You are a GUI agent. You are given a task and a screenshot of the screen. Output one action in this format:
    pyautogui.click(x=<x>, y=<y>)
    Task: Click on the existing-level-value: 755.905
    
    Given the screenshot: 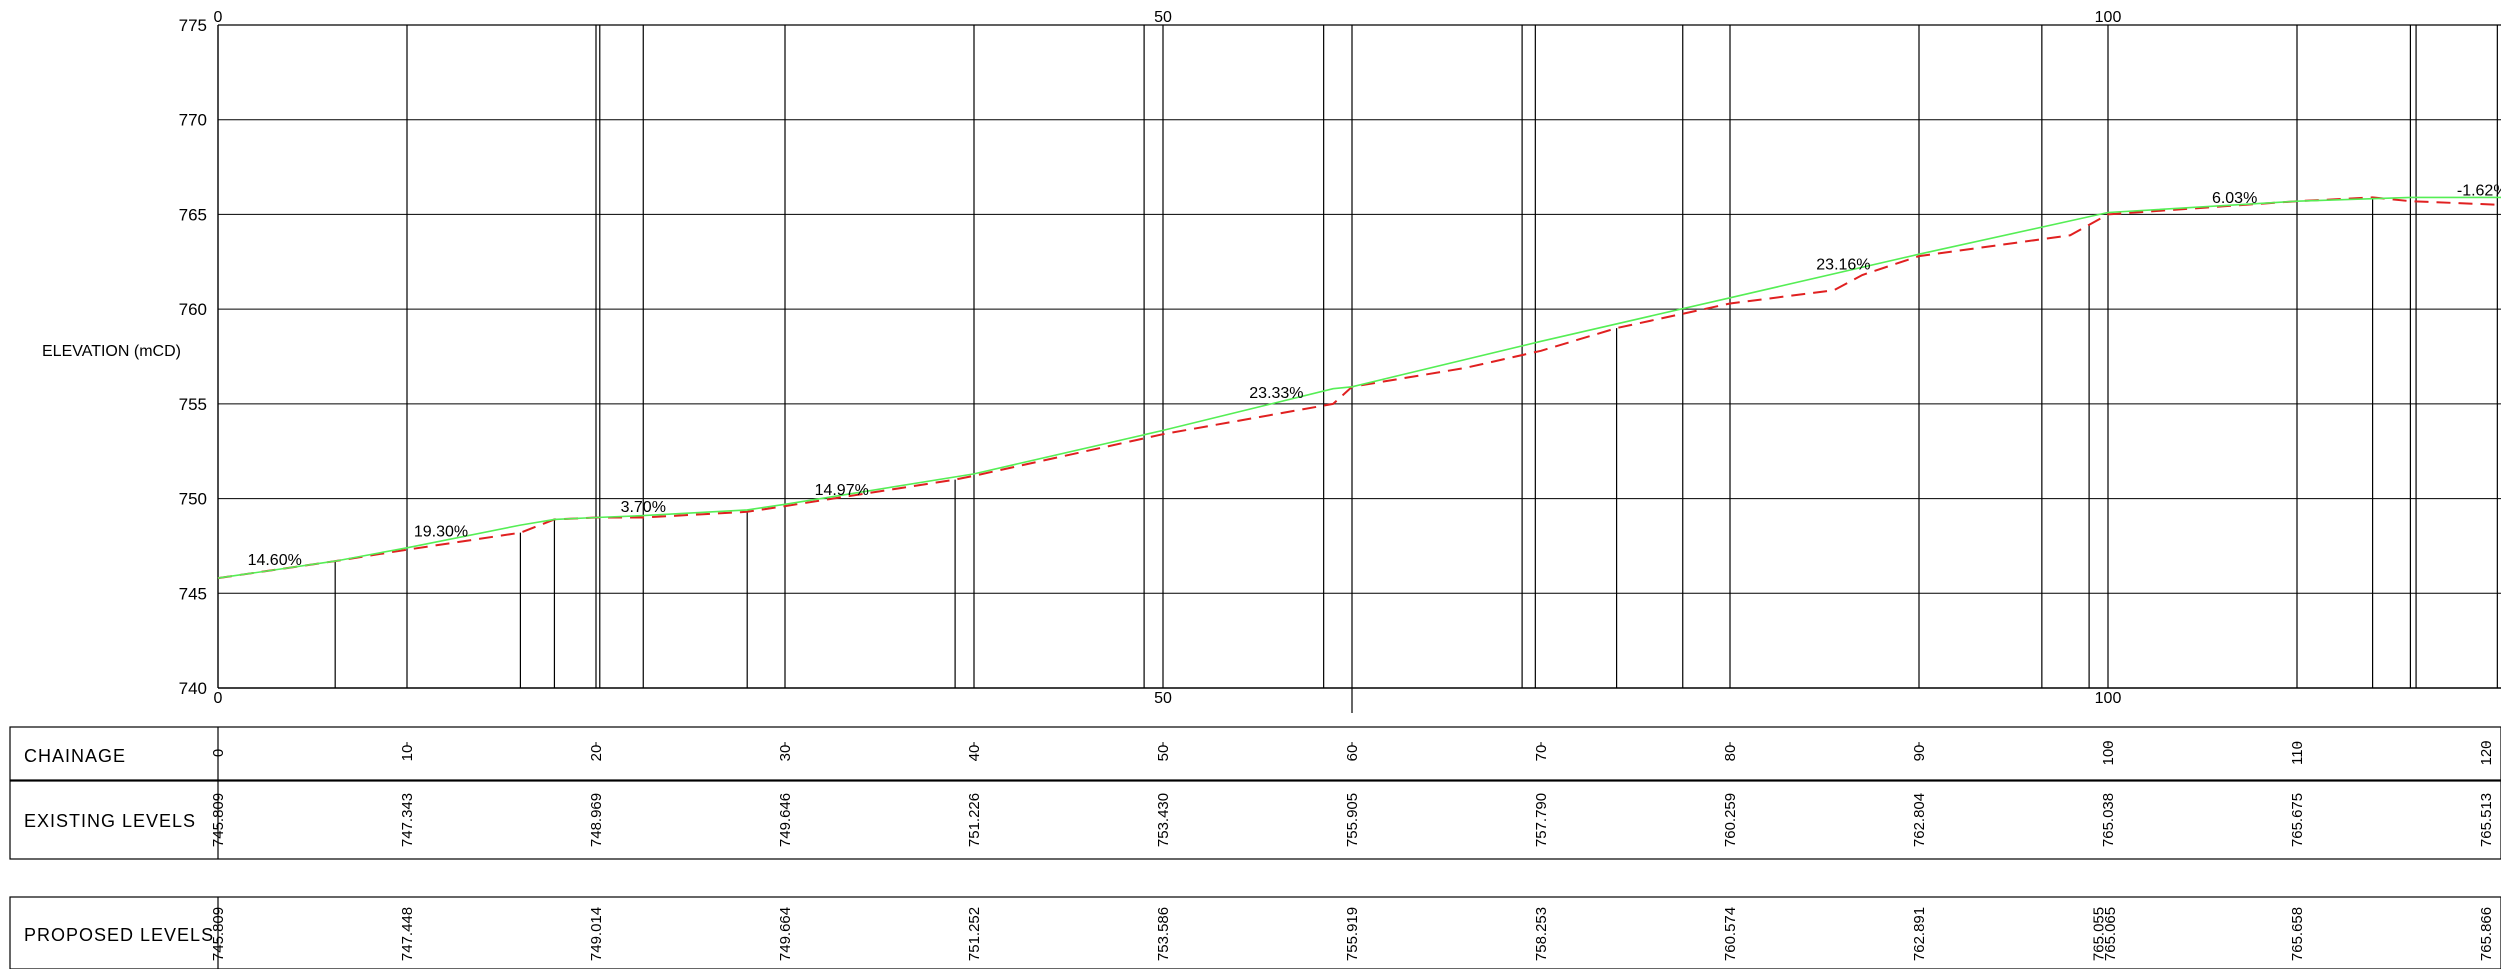 What is the action you would take?
    pyautogui.click(x=1352, y=820)
    